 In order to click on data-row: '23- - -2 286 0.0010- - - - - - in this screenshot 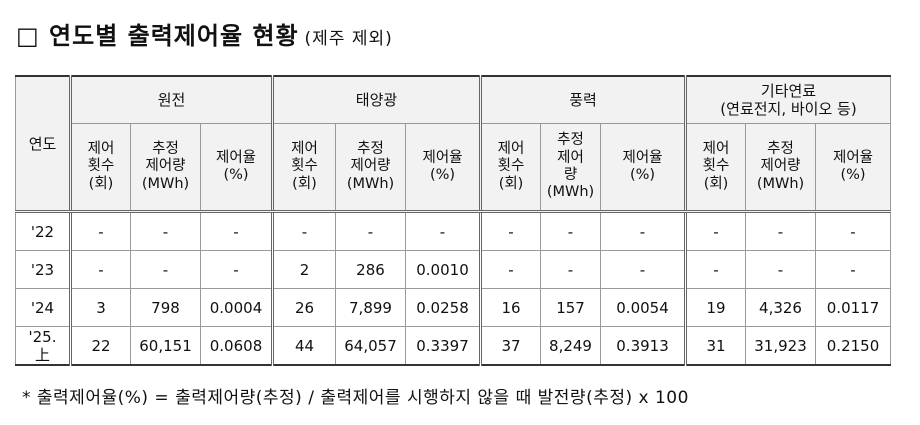, I will do `click(453, 269)`.